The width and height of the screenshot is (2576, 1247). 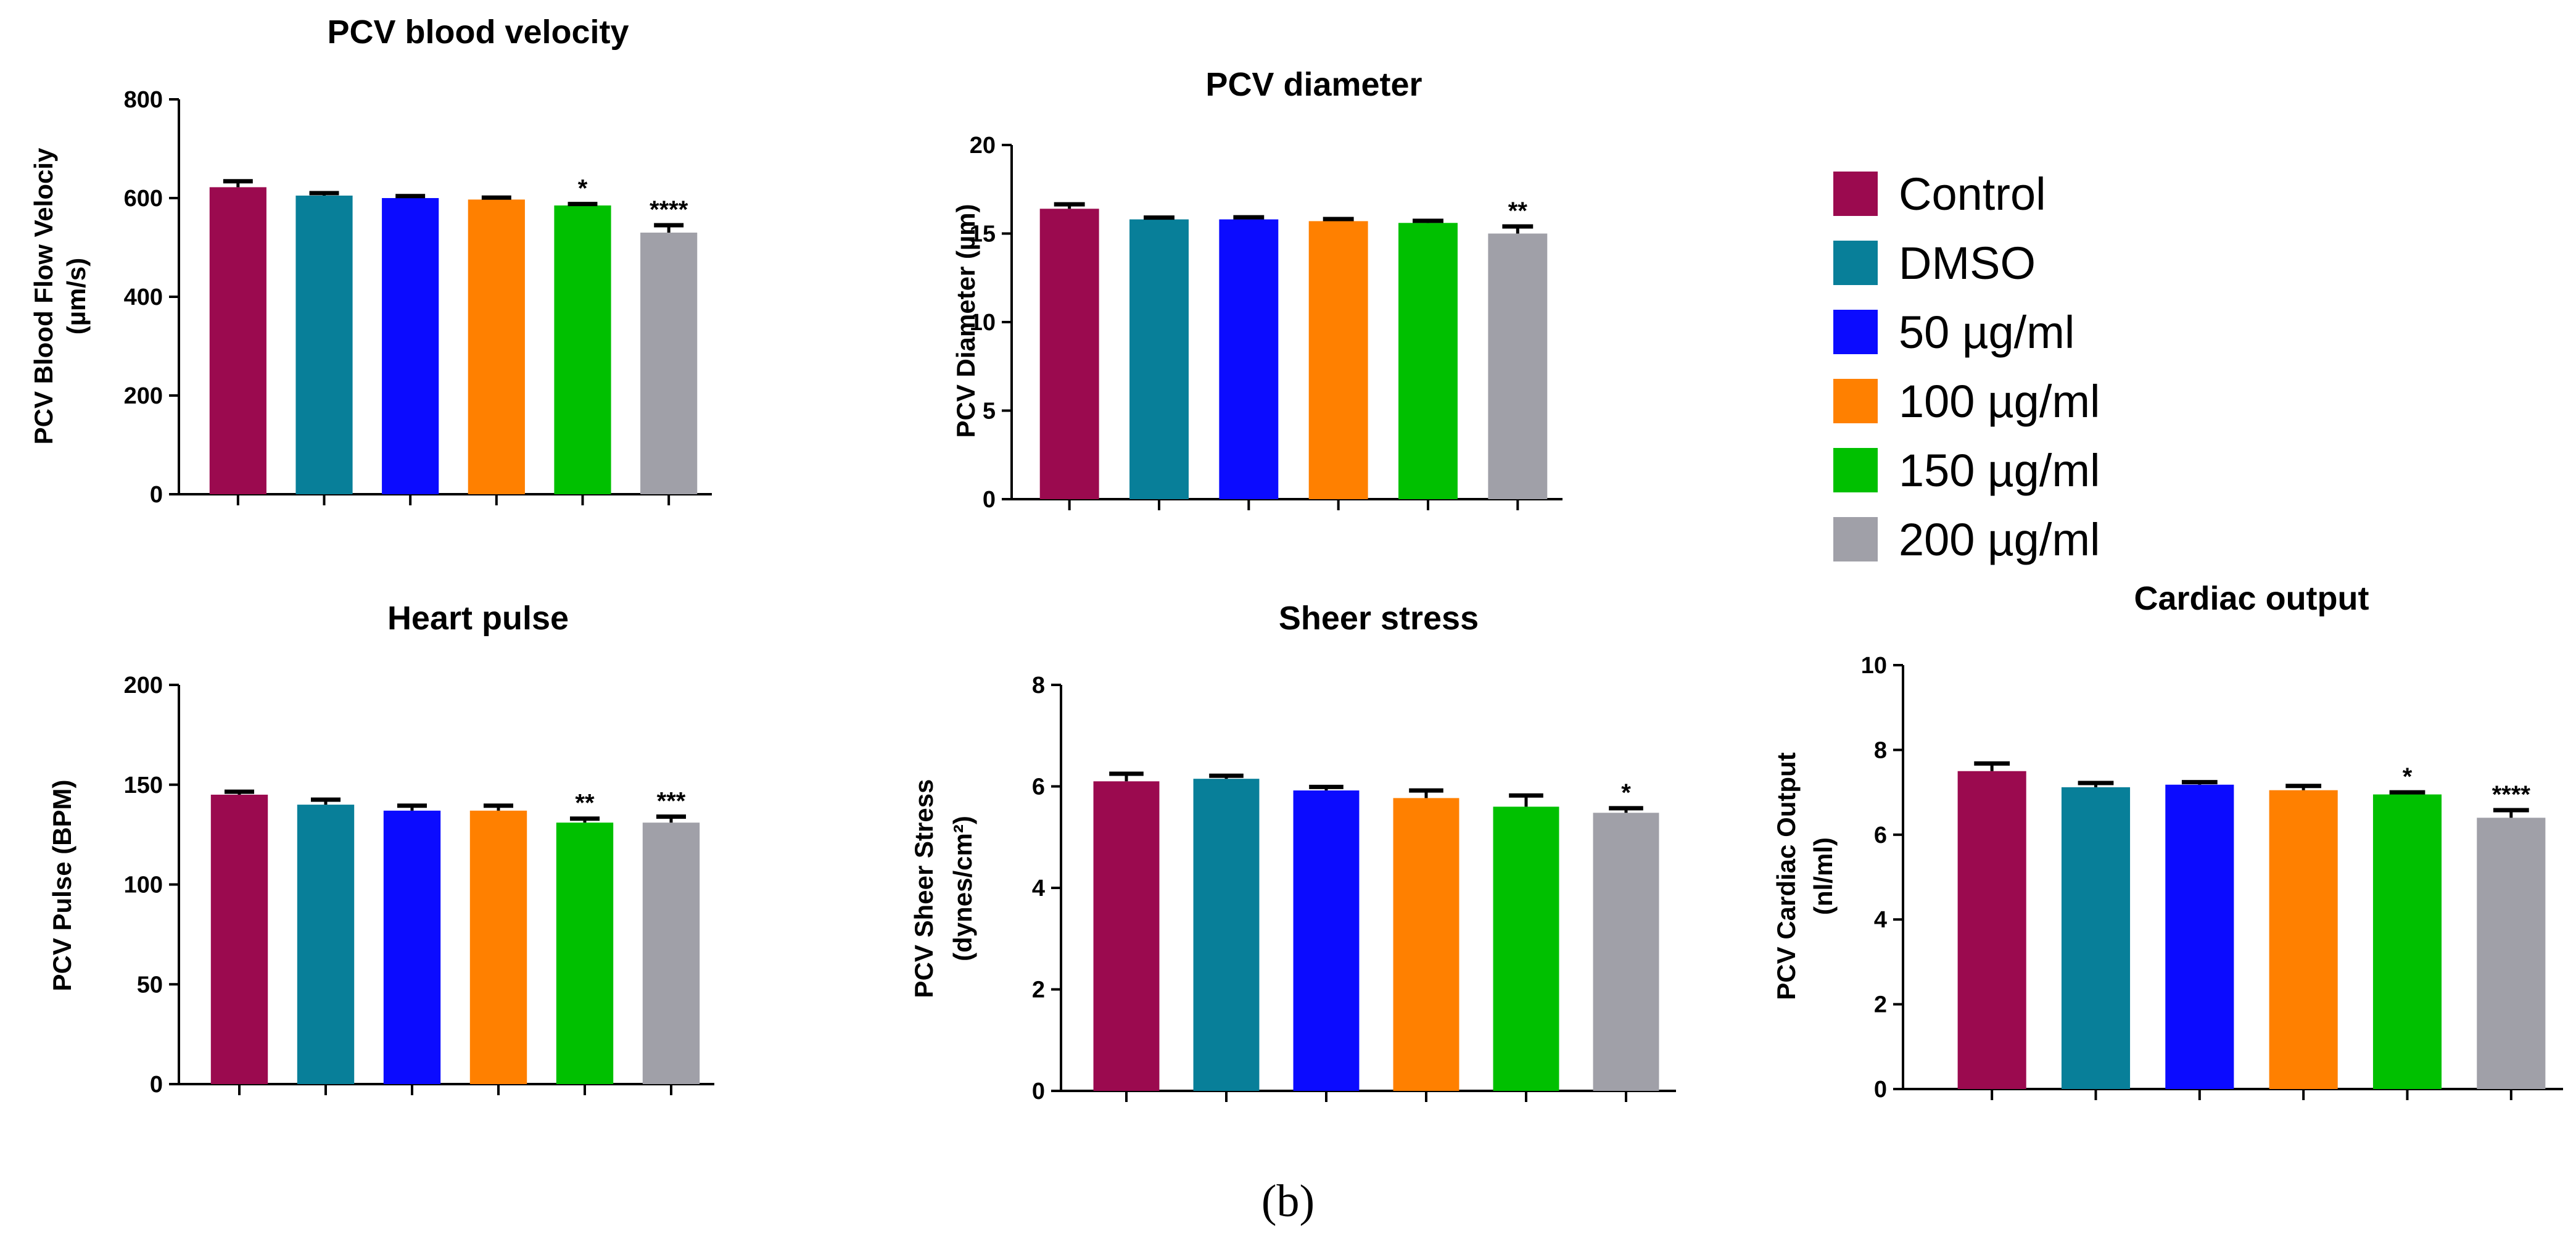 I want to click on y-axis-title: PCV Diameter (µm), so click(x=965, y=321).